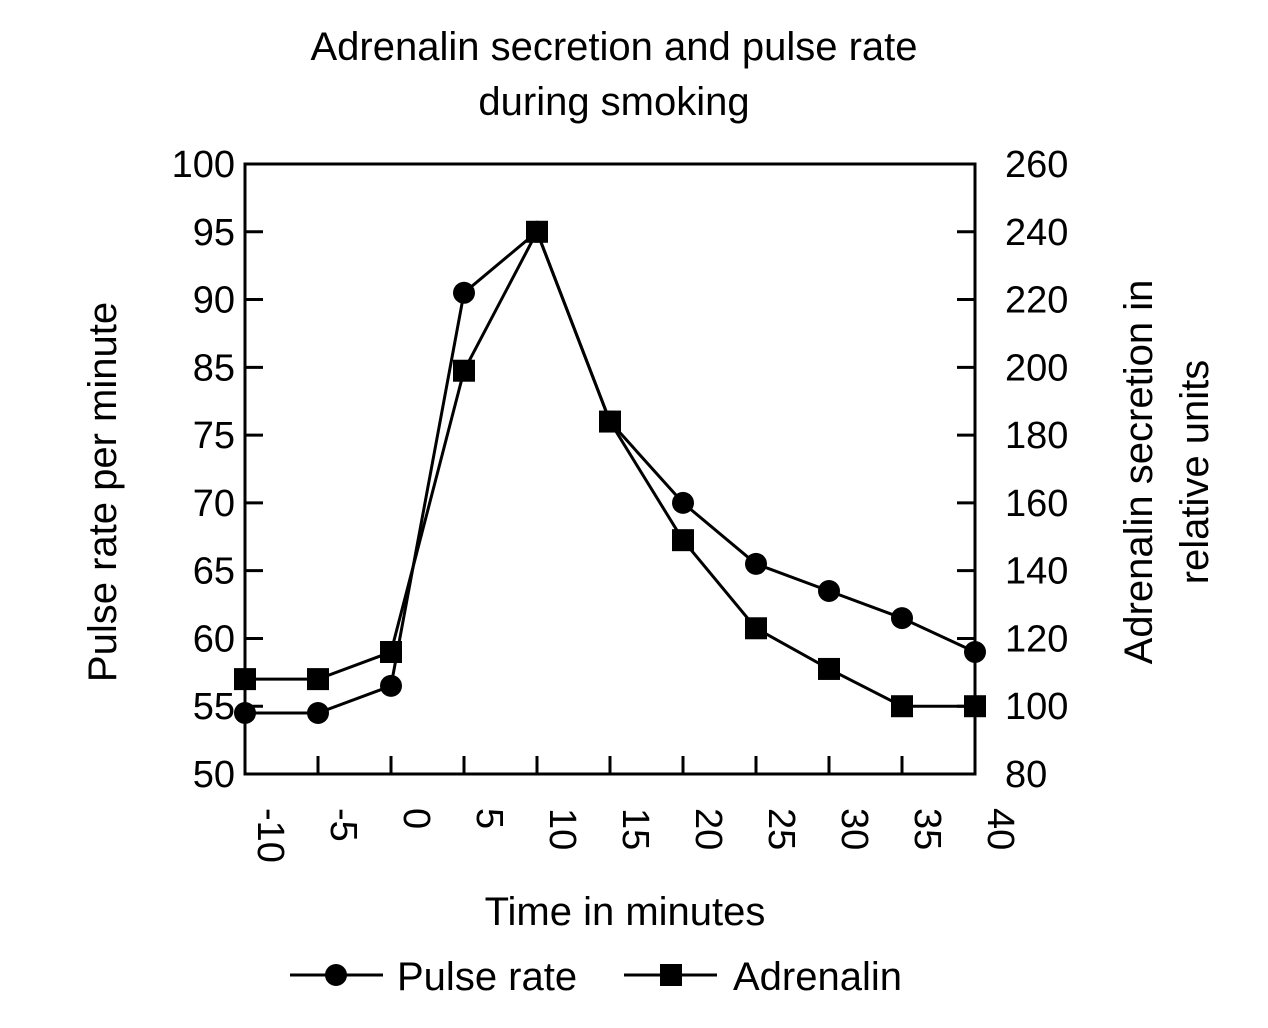 Image resolution: width=1268 pixels, height=1028 pixels. Describe the element at coordinates (214, 572) in the screenshot. I see `left-tick-label: 65` at that location.